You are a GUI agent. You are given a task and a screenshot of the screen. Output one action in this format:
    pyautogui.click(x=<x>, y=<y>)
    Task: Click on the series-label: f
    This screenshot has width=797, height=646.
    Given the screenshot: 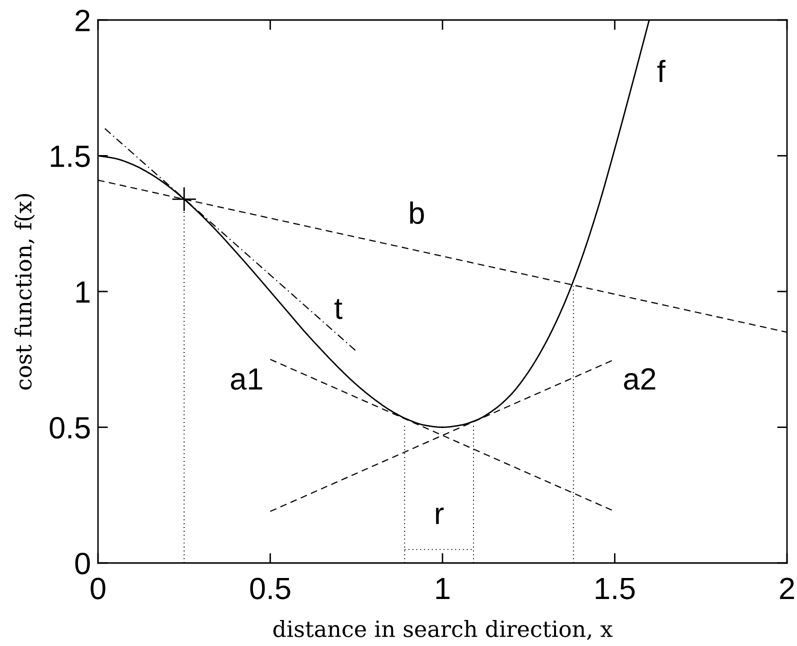 What is the action you would take?
    pyautogui.click(x=661, y=71)
    